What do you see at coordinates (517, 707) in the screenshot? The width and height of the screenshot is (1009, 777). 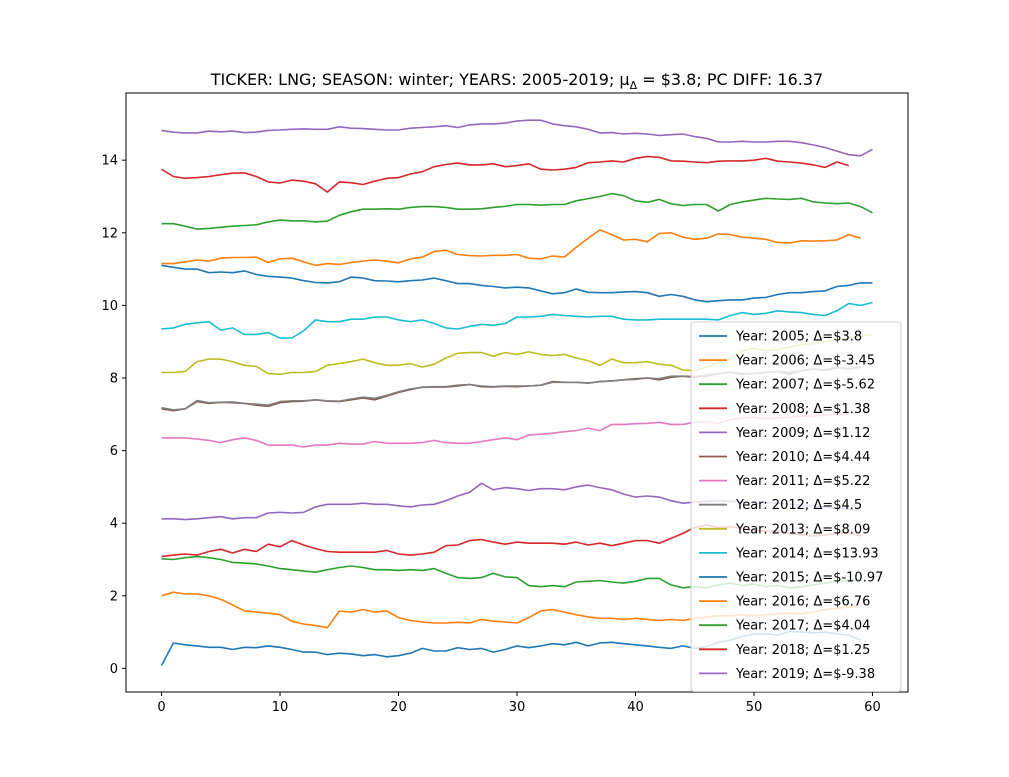 I see `x-tick-label: 30` at bounding box center [517, 707].